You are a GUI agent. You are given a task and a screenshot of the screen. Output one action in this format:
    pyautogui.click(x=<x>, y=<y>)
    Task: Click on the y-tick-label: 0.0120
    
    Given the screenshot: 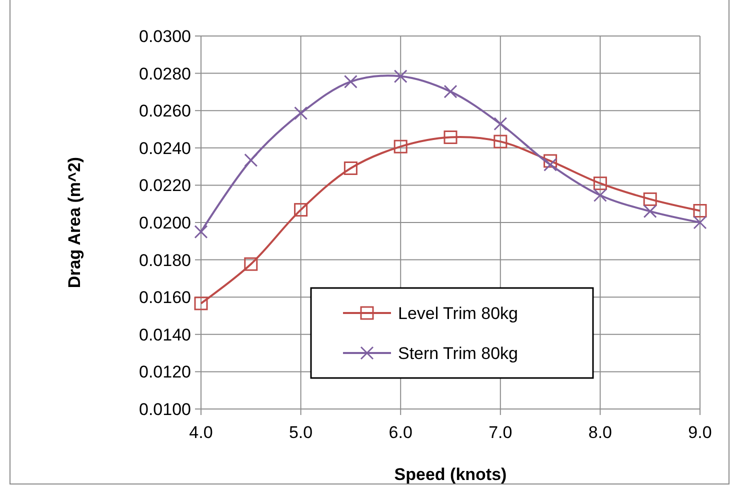 What is the action you would take?
    pyautogui.click(x=165, y=372)
    